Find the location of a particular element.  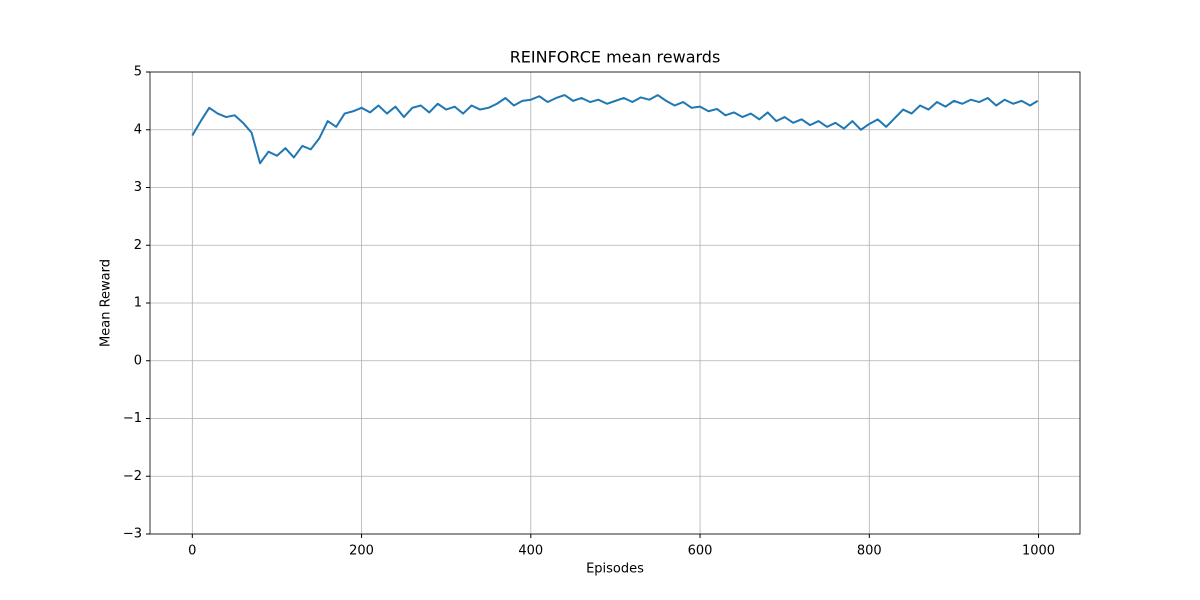

y-tick-label: 2 is located at coordinates (138, 245).